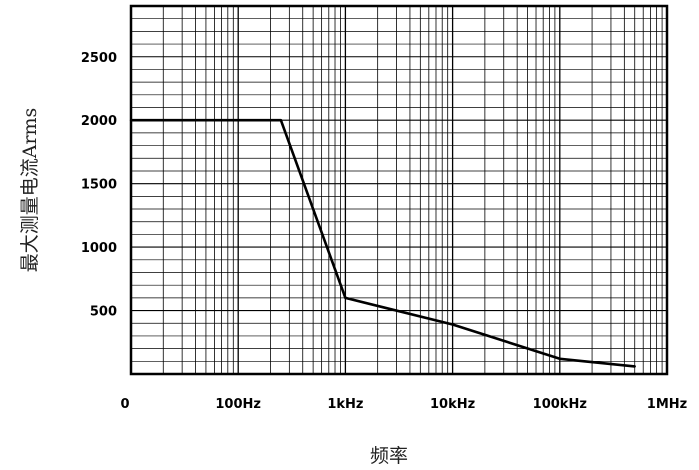 The image size is (699, 470). Describe the element at coordinates (560, 404) in the screenshot. I see `x-tick-label: 100kHz` at that location.